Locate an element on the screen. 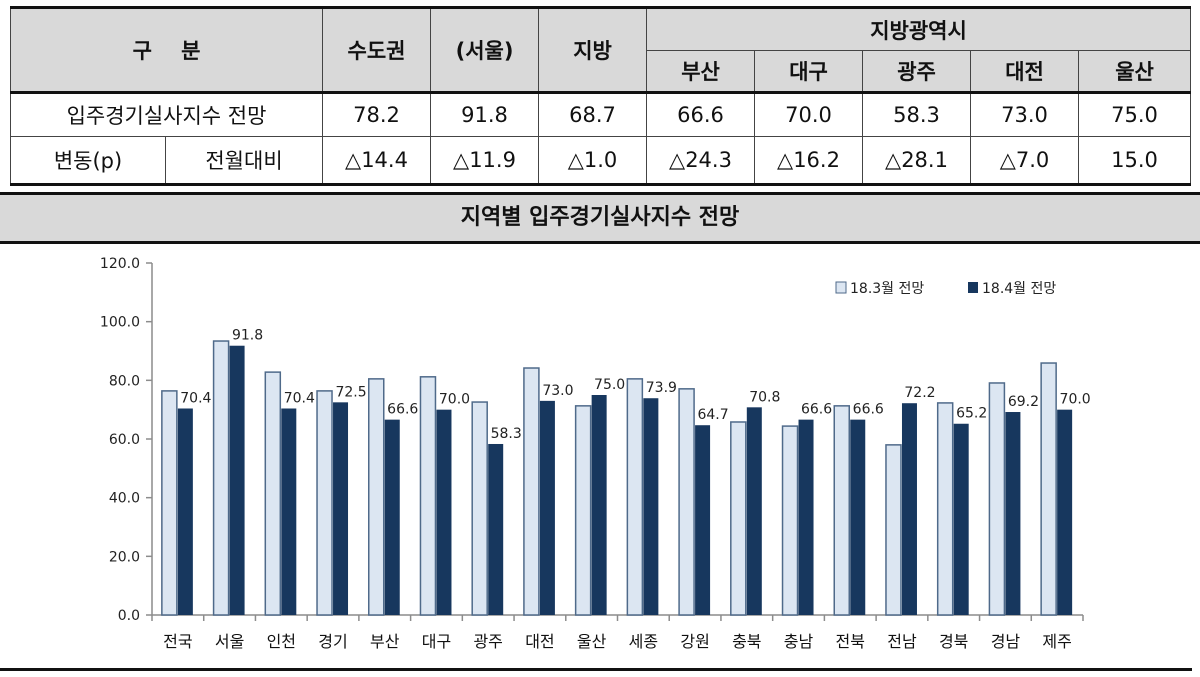 The image size is (1200, 677). header-seoul: (서울) is located at coordinates (485, 50).